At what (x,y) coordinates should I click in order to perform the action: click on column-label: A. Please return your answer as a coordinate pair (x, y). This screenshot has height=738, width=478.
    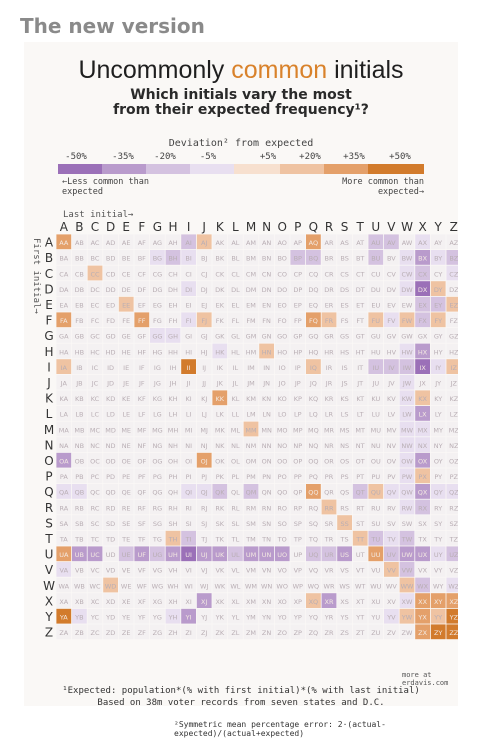
    Looking at the image, I should click on (64, 227).